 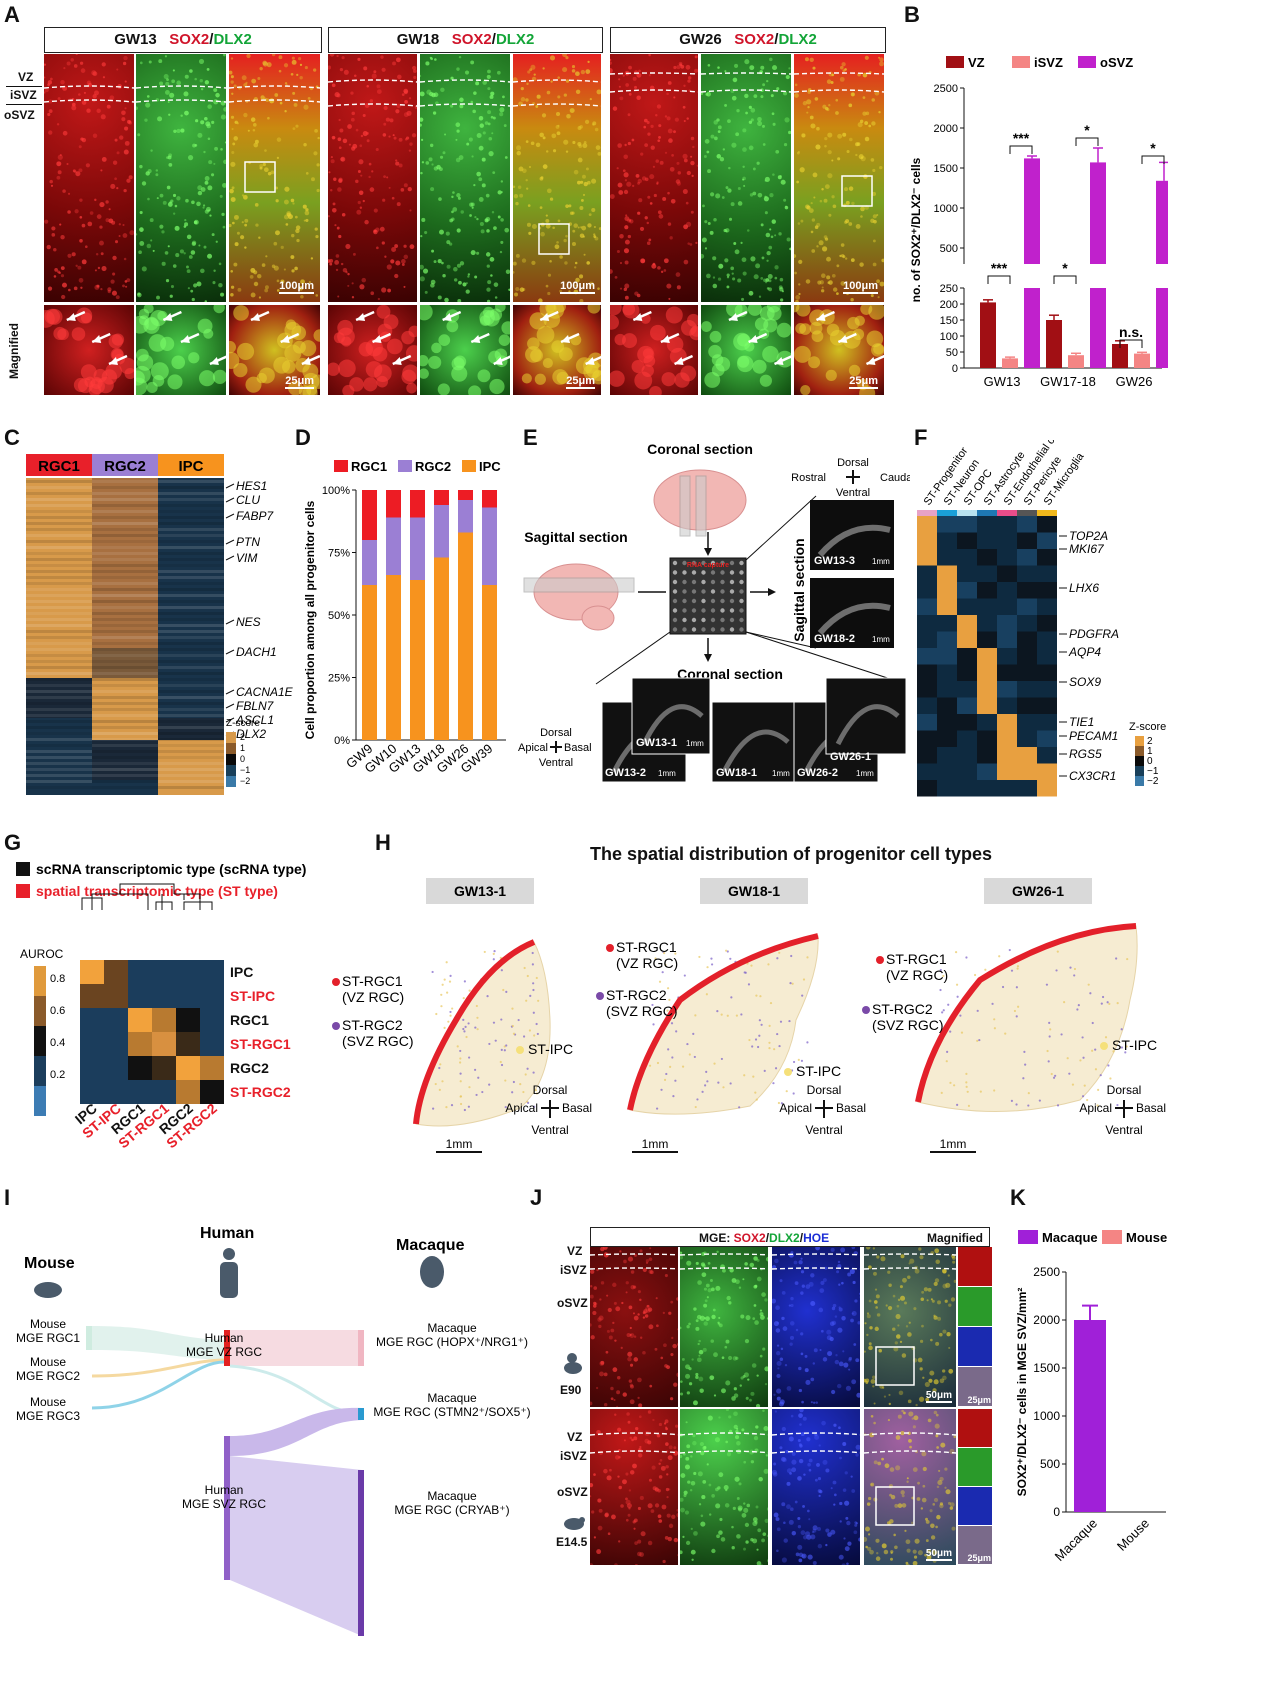 What do you see at coordinates (755, 751) in the screenshot?
I see `tissue-shape` at bounding box center [755, 751].